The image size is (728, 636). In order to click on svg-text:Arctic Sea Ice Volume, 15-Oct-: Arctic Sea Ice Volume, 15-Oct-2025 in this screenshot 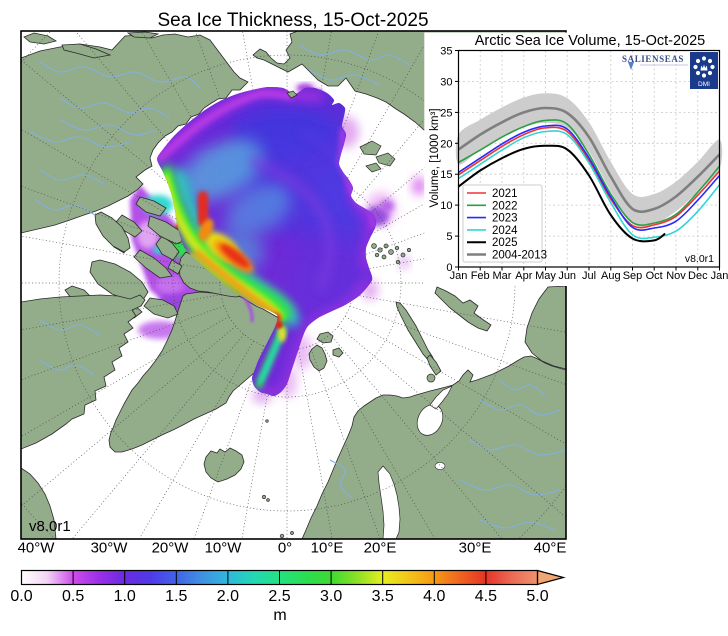, I will do `click(590, 41)`.